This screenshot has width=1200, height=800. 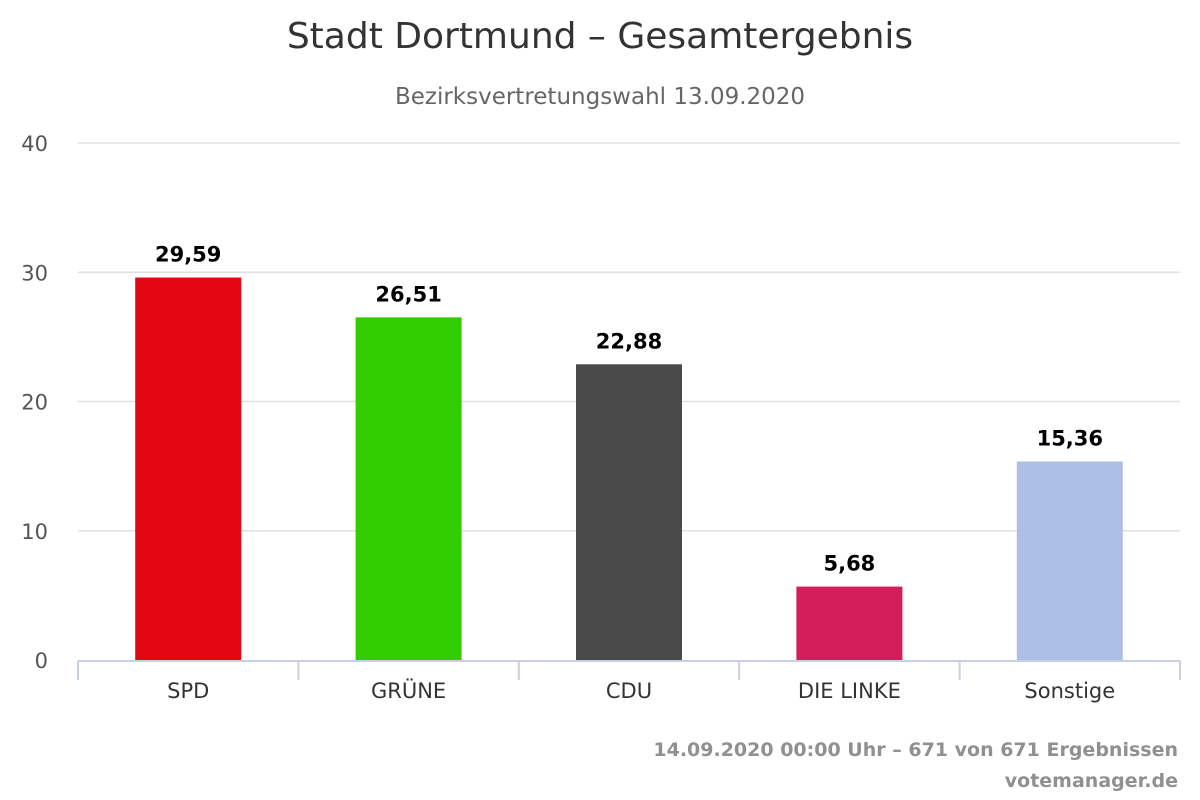 I want to click on x-tick-label: DIE LINKE, so click(x=849, y=691).